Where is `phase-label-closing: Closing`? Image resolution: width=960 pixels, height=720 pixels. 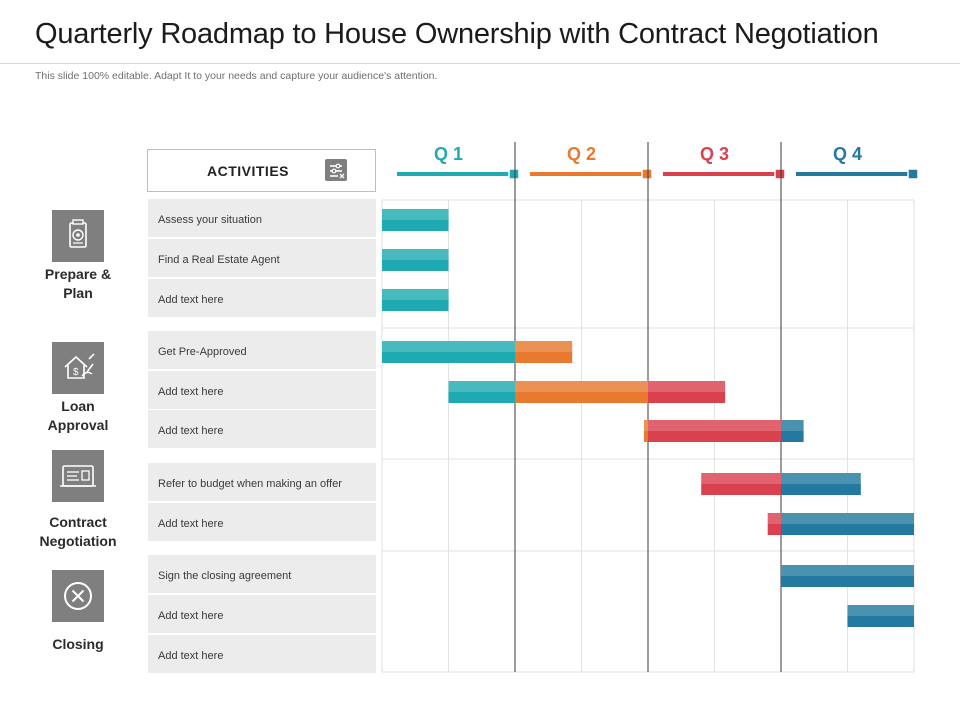 phase-label-closing: Closing is located at coordinates (78, 644).